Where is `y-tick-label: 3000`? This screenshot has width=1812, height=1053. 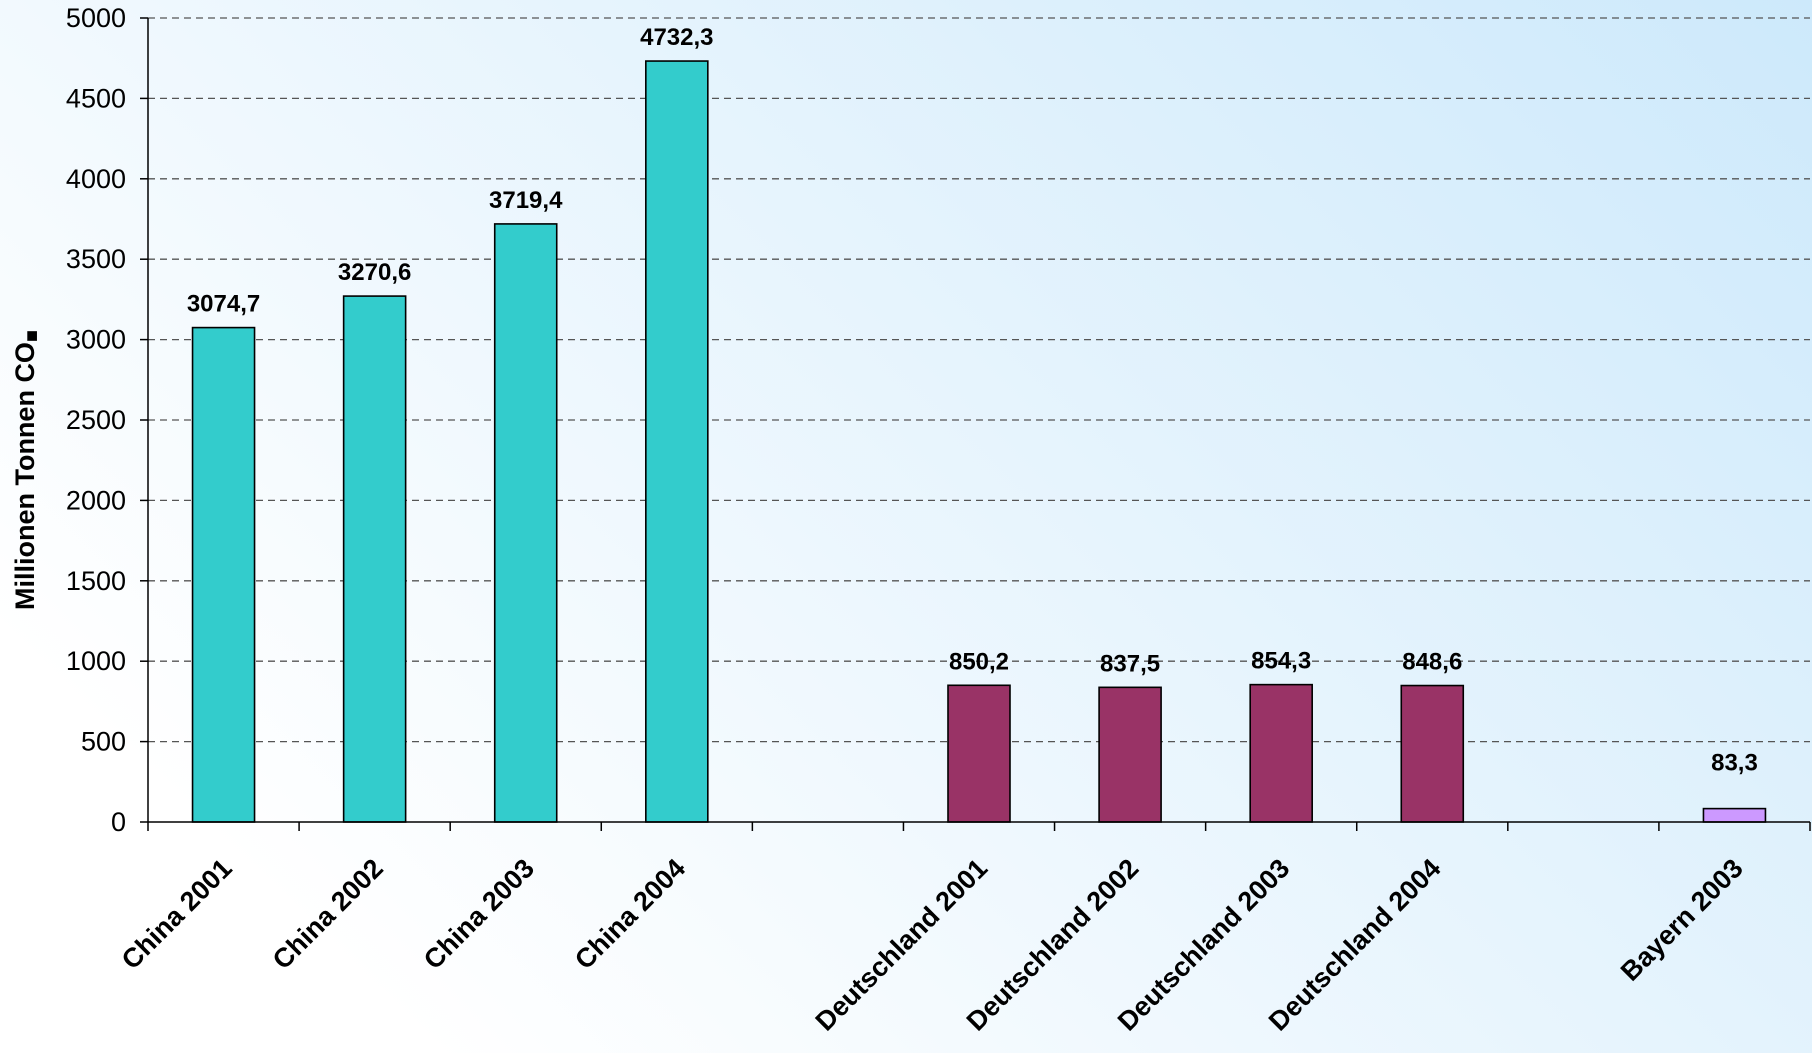
y-tick-label: 3000 is located at coordinates (96, 340).